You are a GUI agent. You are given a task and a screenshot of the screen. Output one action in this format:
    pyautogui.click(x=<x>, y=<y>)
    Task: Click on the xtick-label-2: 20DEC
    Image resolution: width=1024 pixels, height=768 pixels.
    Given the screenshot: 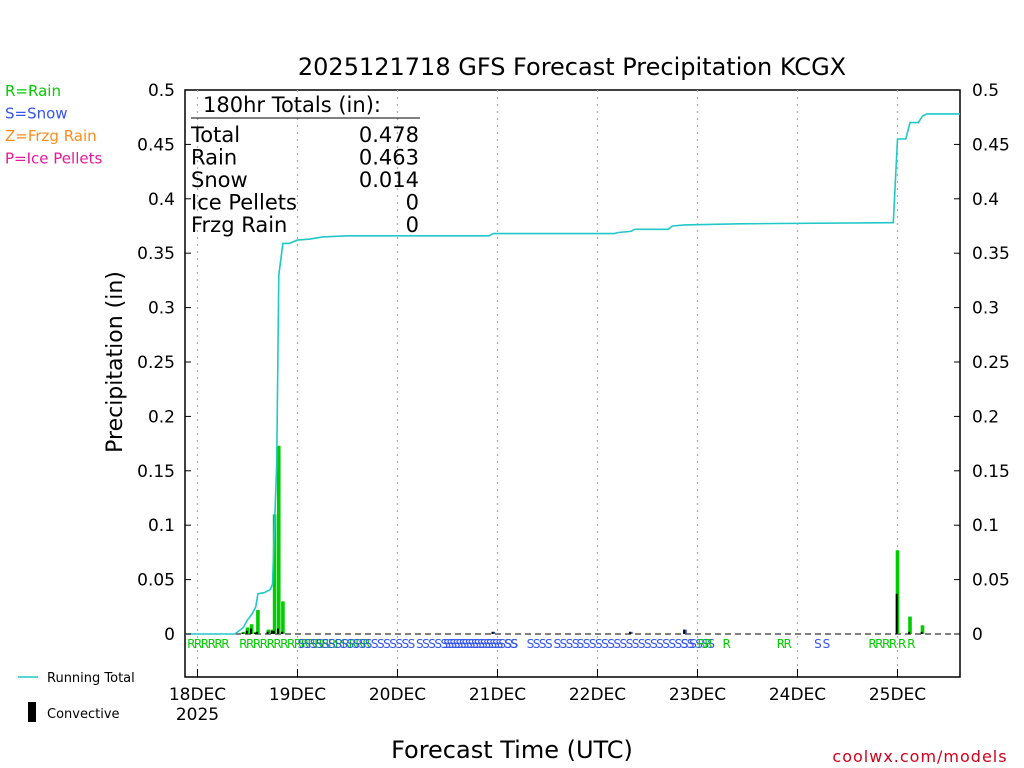 What is the action you would take?
    pyautogui.click(x=397, y=695)
    